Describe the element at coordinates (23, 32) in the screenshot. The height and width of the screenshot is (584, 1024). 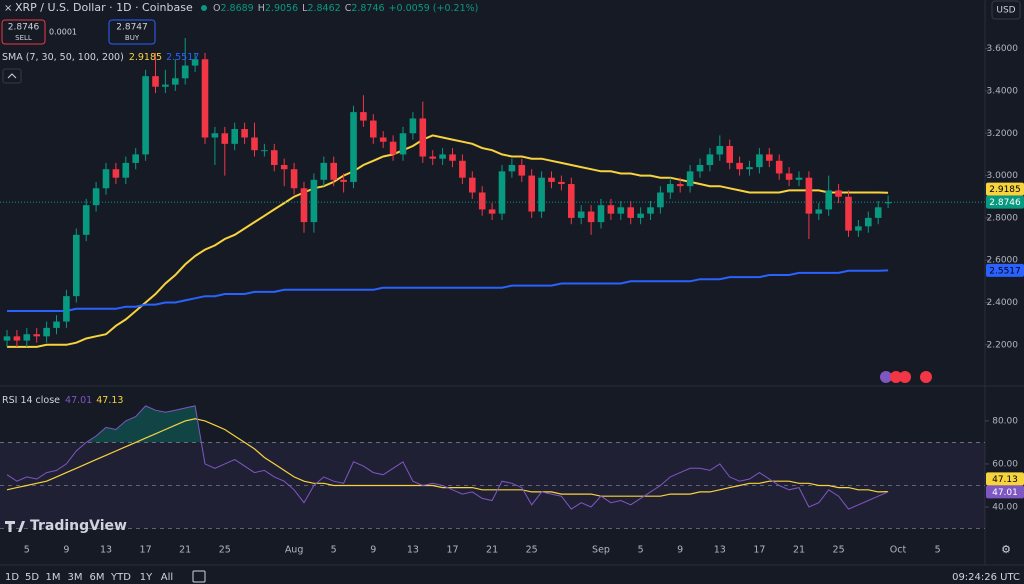
I see `sell-button` at that location.